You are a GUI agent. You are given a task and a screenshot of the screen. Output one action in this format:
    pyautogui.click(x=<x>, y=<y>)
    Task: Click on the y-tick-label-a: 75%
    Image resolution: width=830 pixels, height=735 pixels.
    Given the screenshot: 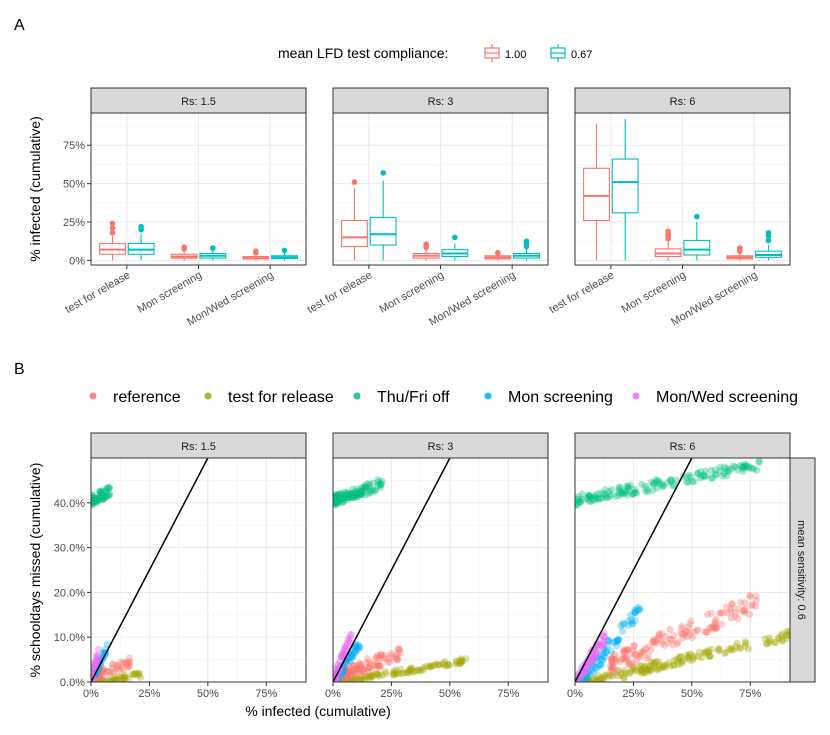 What is the action you would take?
    pyautogui.click(x=74, y=146)
    